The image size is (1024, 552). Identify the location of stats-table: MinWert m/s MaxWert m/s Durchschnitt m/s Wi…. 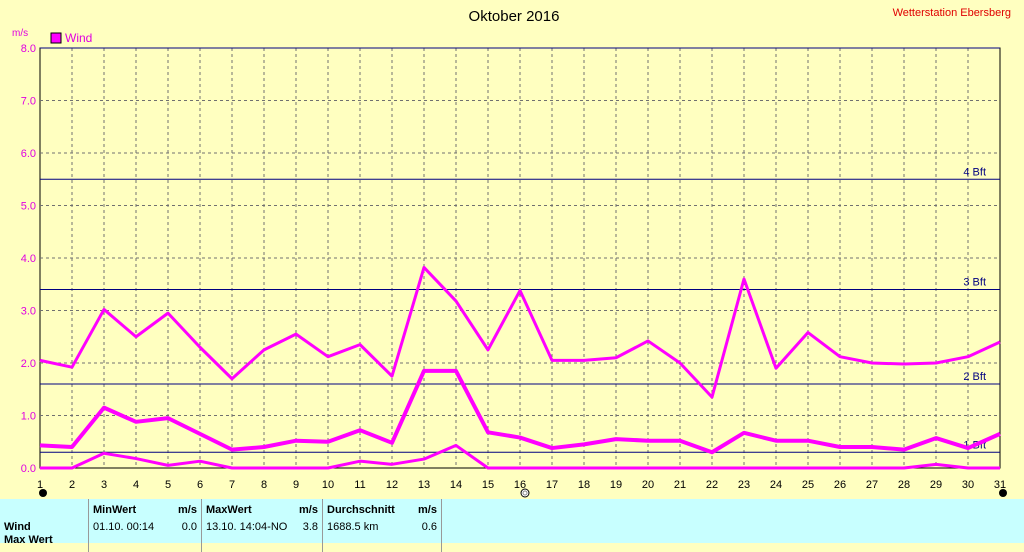
(221, 525).